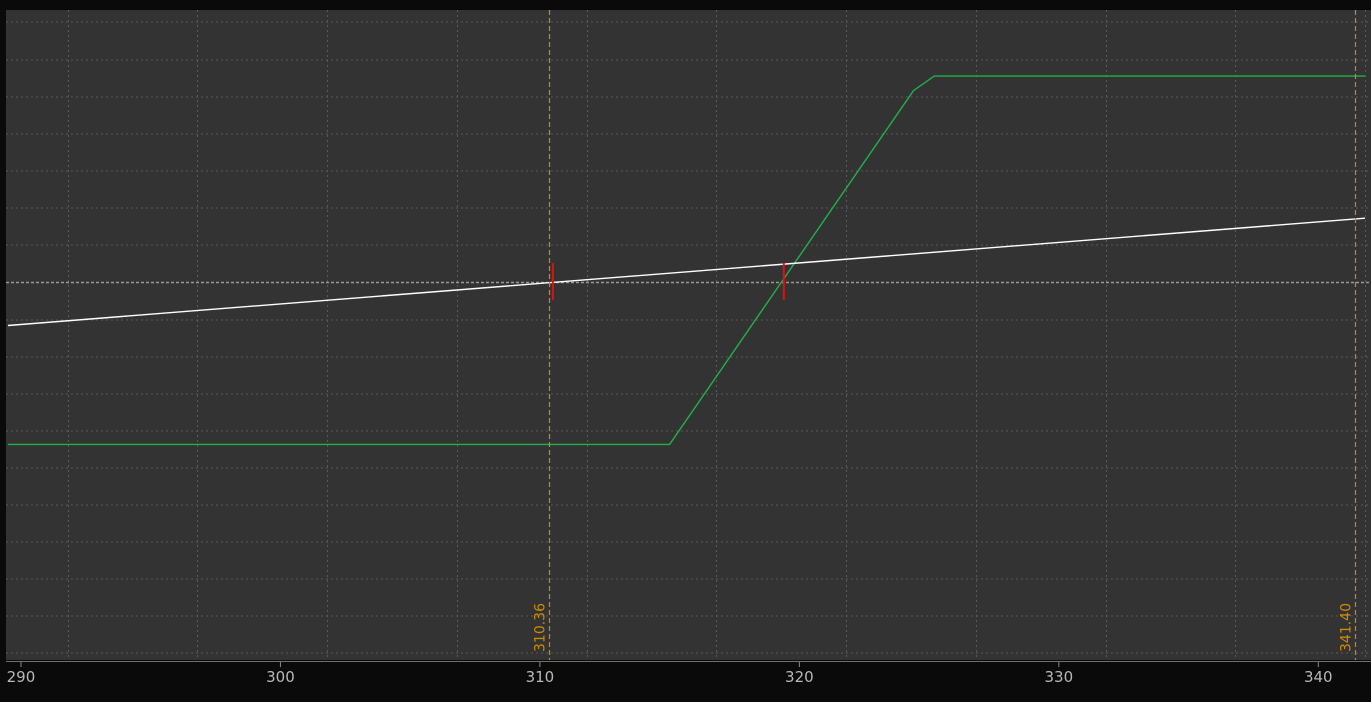  What do you see at coordinates (799, 677) in the screenshot?
I see `x-tick-label-320: 320` at bounding box center [799, 677].